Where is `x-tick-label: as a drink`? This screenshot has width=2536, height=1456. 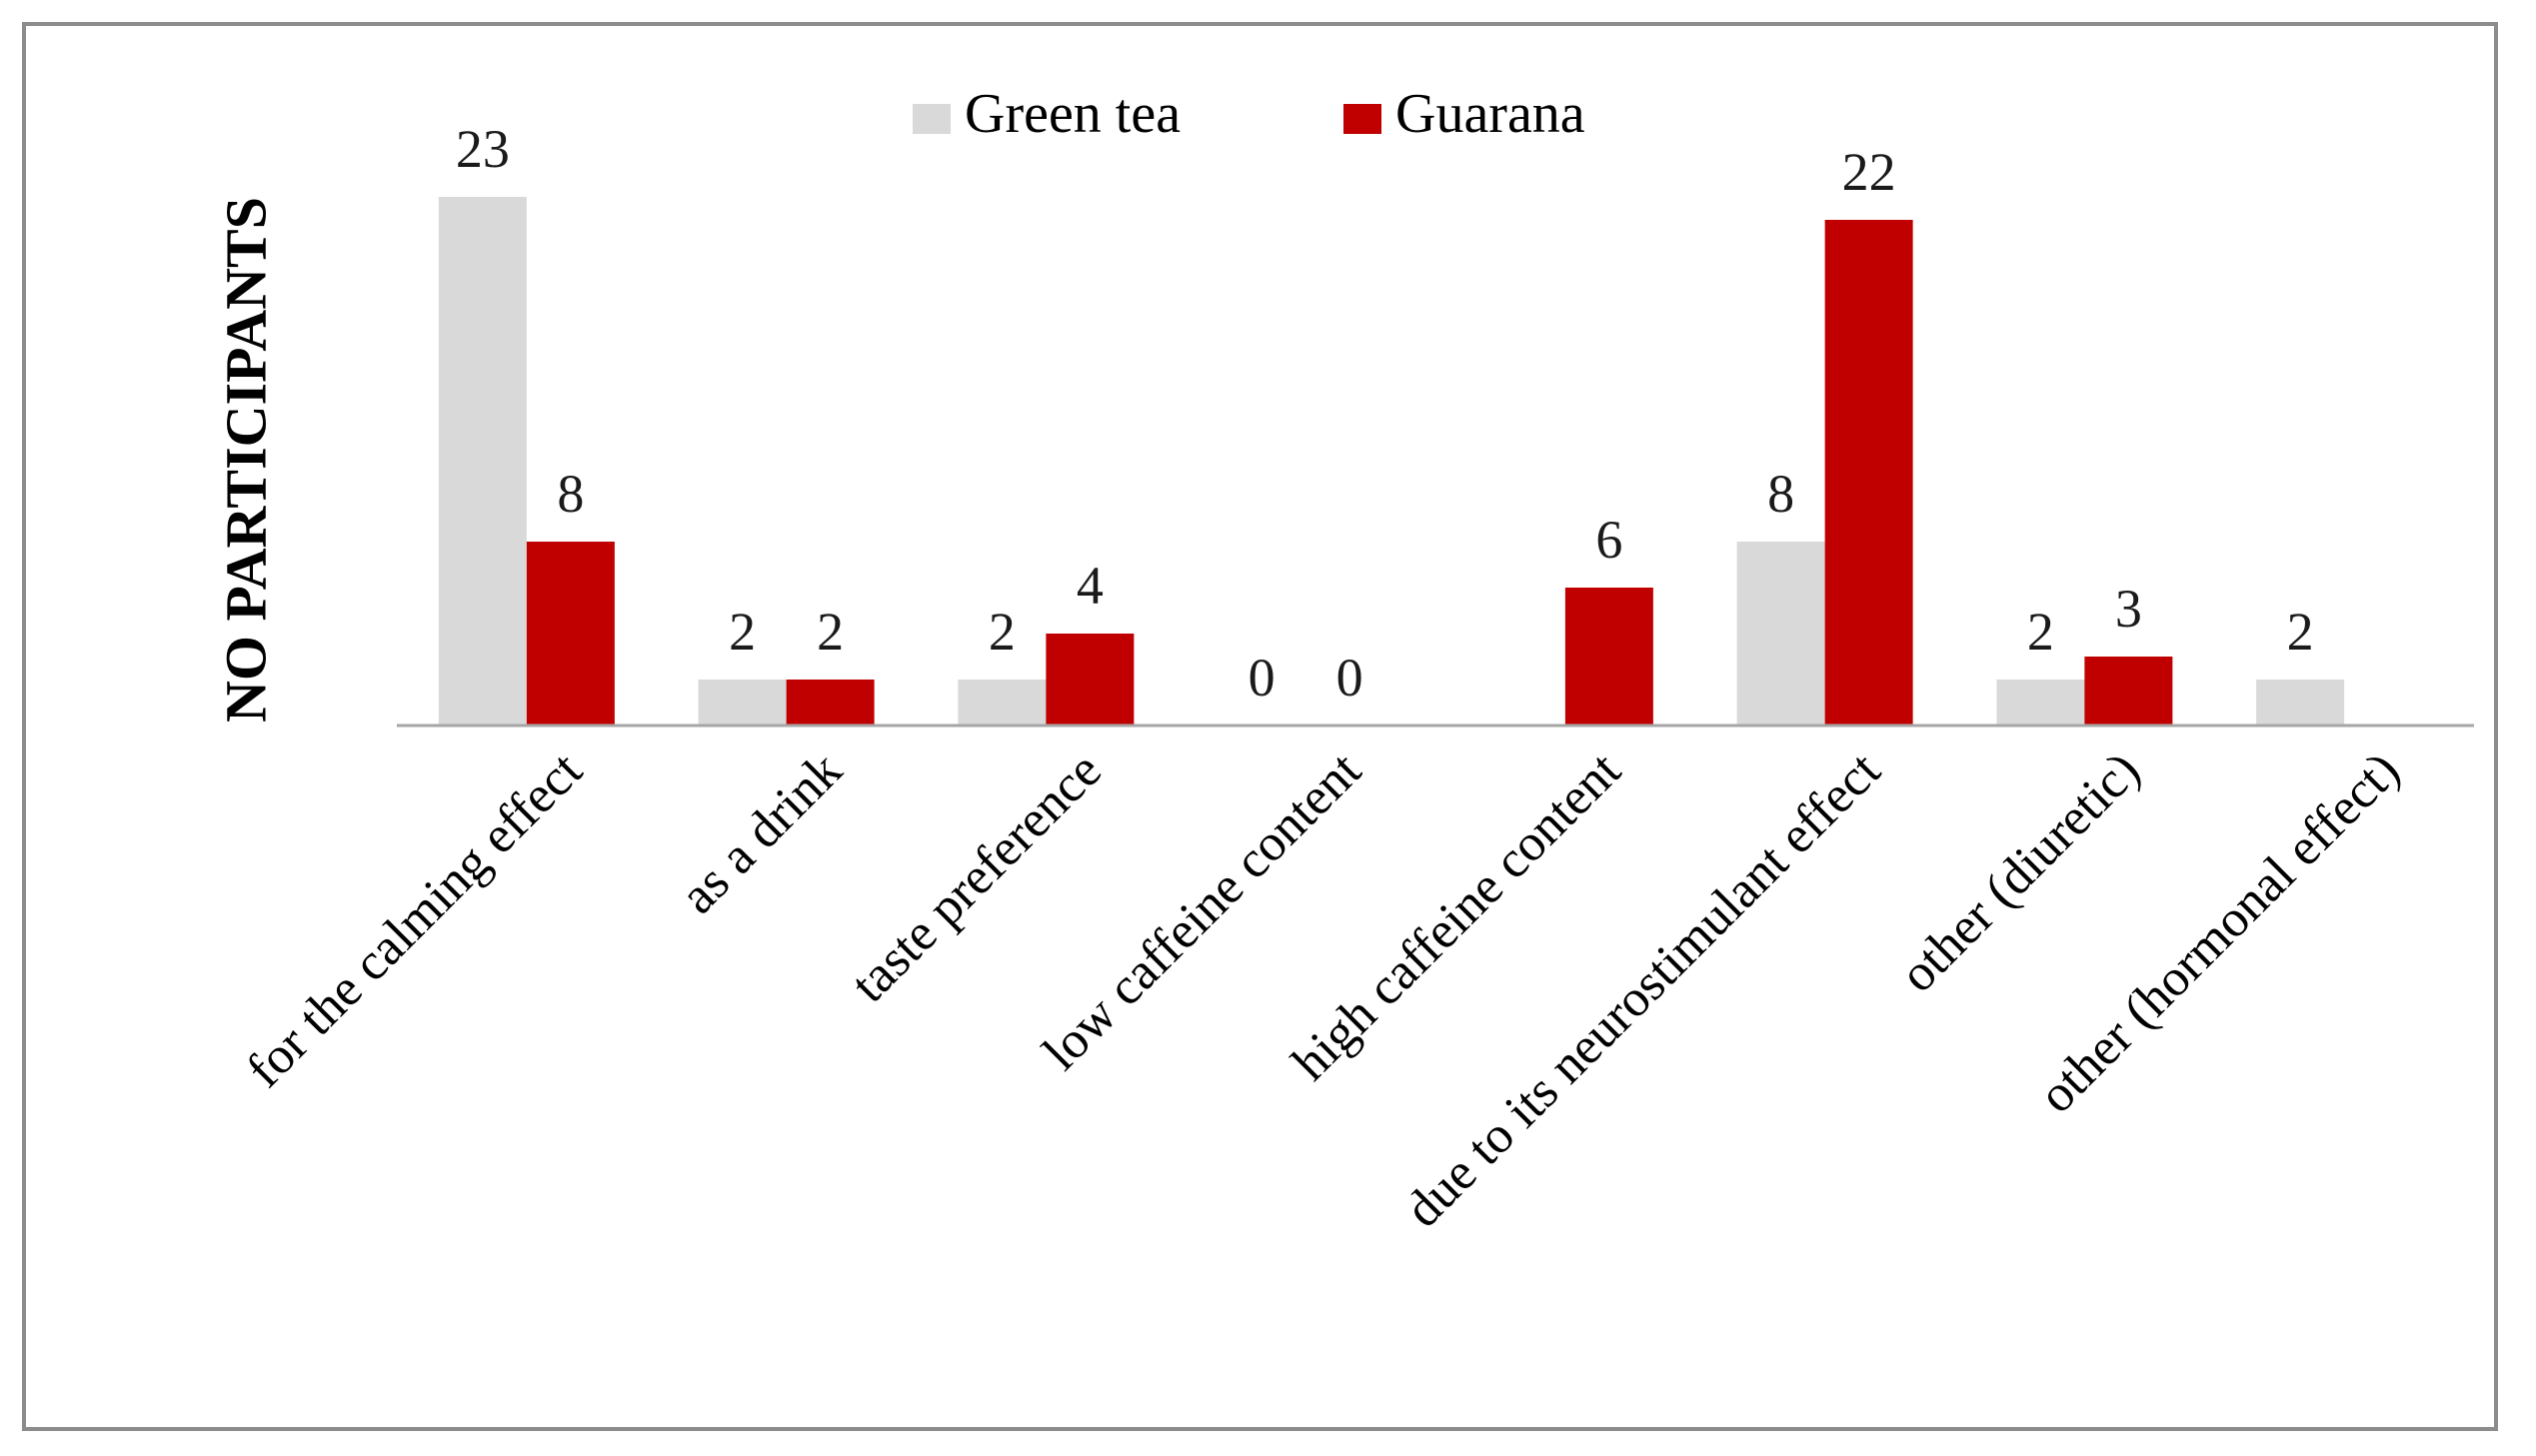 x-tick-label: as a drink is located at coordinates (762, 832).